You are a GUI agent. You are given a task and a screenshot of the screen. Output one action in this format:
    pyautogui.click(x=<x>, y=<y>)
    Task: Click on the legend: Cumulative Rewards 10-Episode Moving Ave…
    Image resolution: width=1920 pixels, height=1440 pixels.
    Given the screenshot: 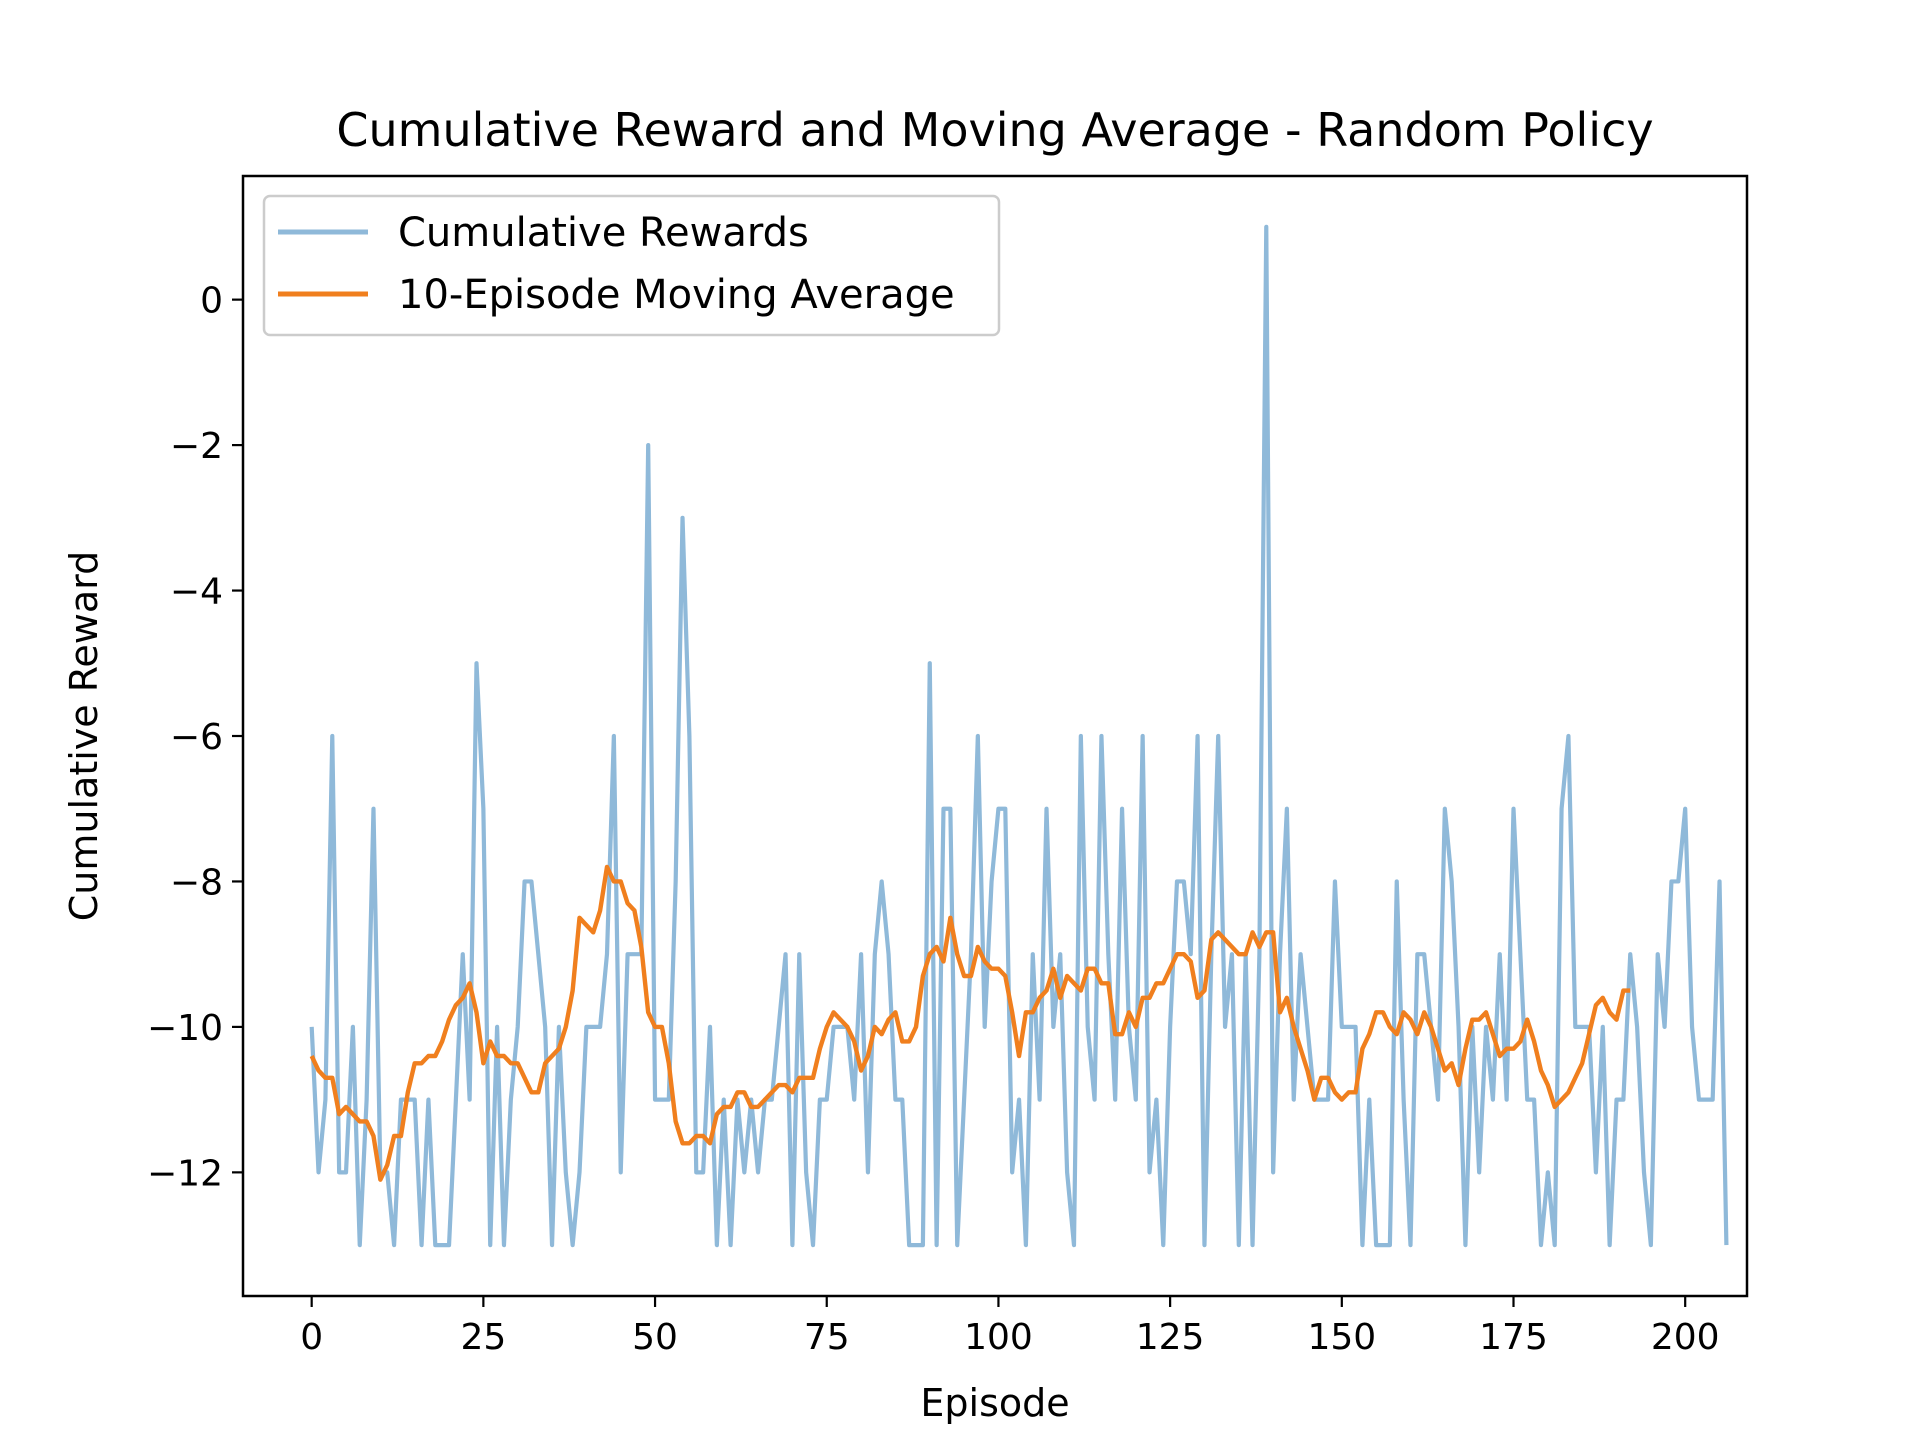 What is the action you would take?
    pyautogui.click(x=631, y=265)
    